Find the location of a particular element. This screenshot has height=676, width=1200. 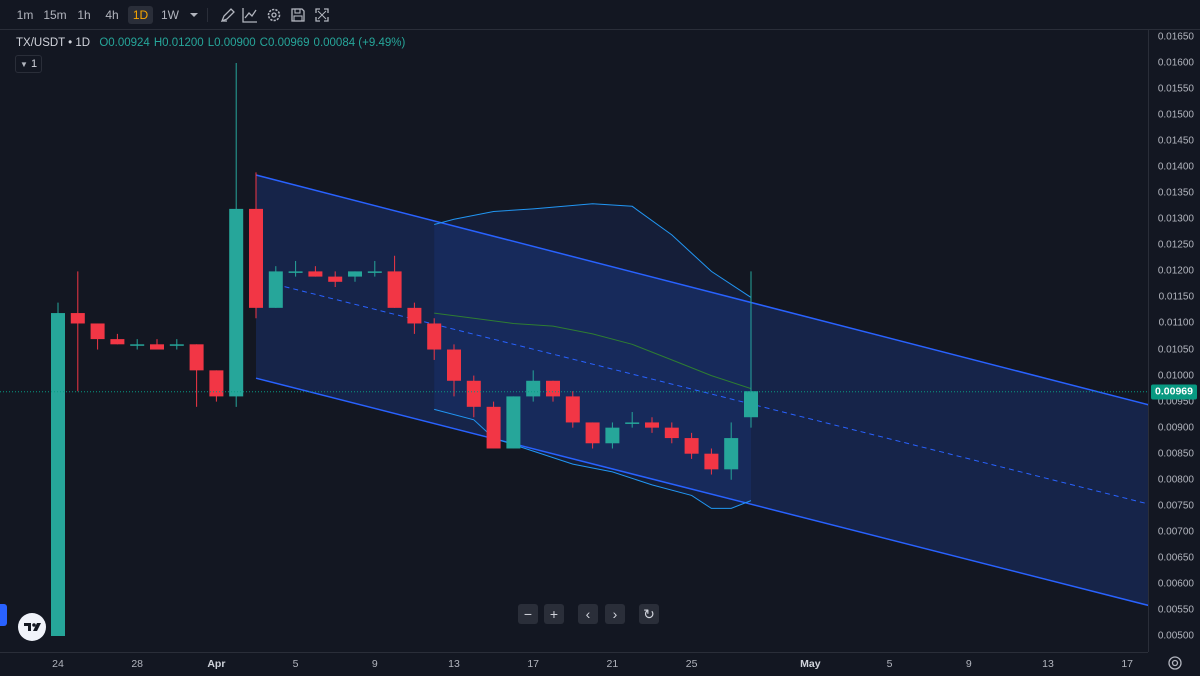

price-tick-label: 0.01250 is located at coordinates (1175, 245).